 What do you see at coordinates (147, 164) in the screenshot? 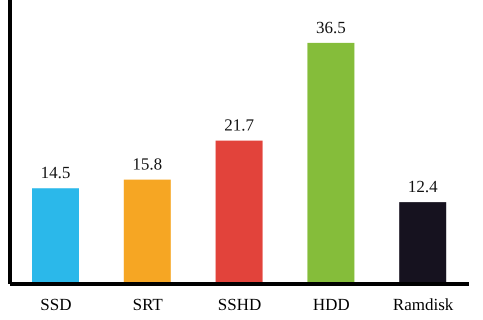
I see `data-label: 15.8` at bounding box center [147, 164].